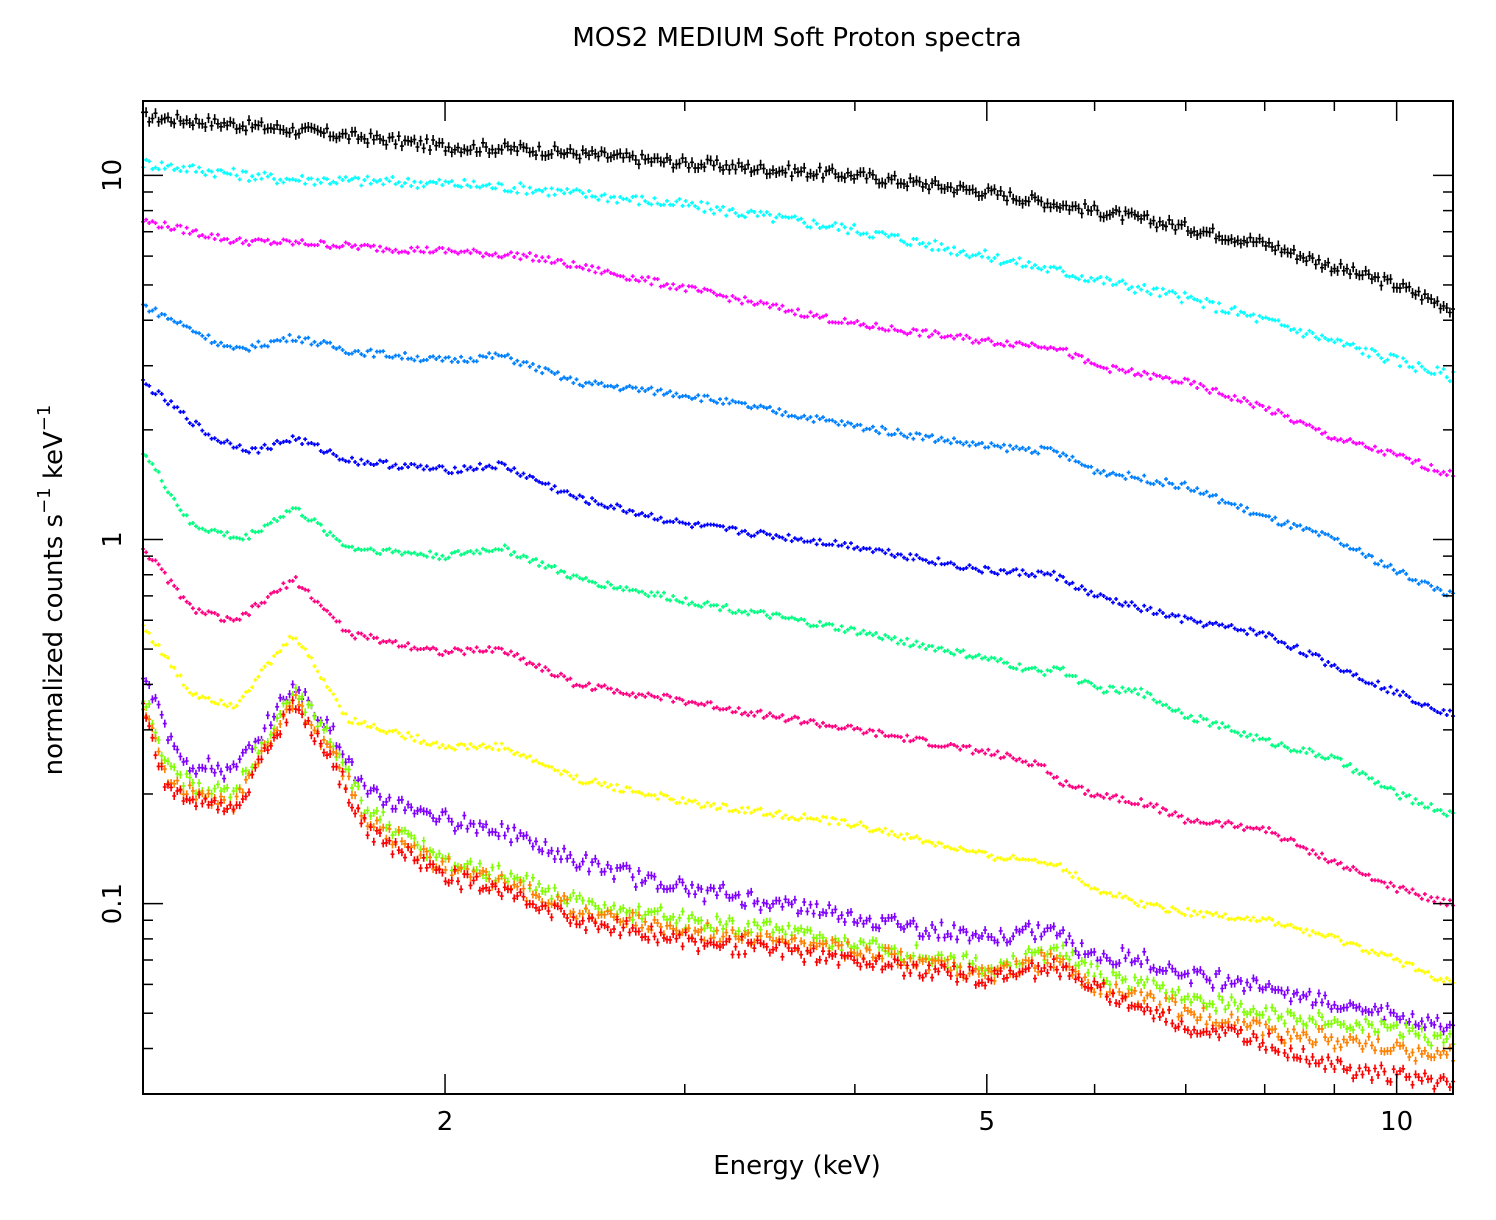 This screenshot has width=1496, height=1220. What do you see at coordinates (113, 903) in the screenshot?
I see `y-tick-label: 0.1` at bounding box center [113, 903].